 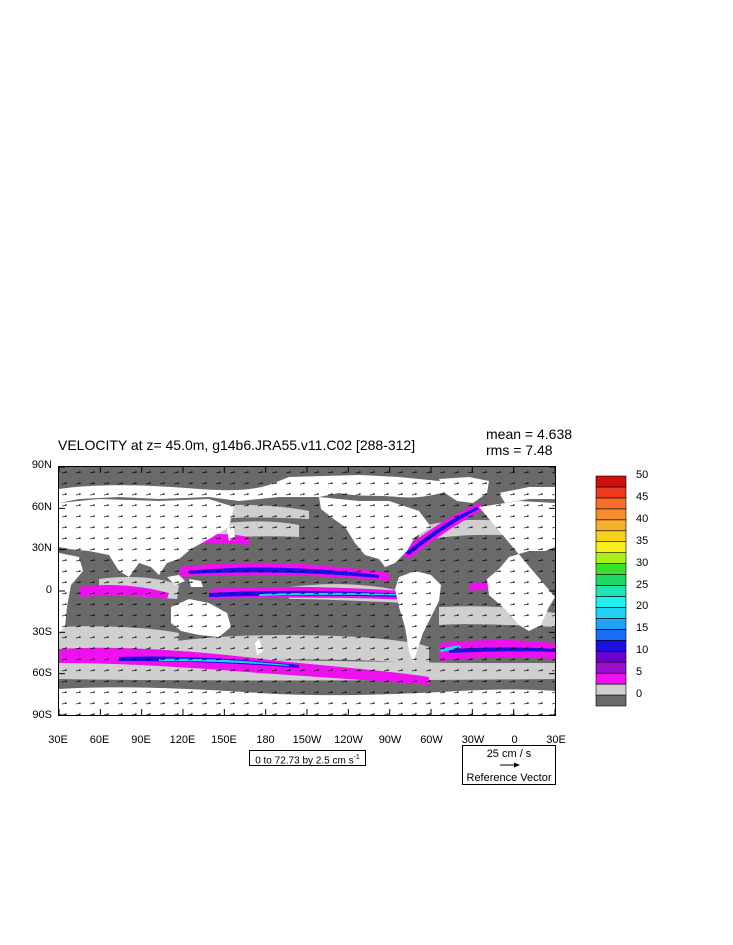 I want to click on colorbar, so click(x=611, y=591).